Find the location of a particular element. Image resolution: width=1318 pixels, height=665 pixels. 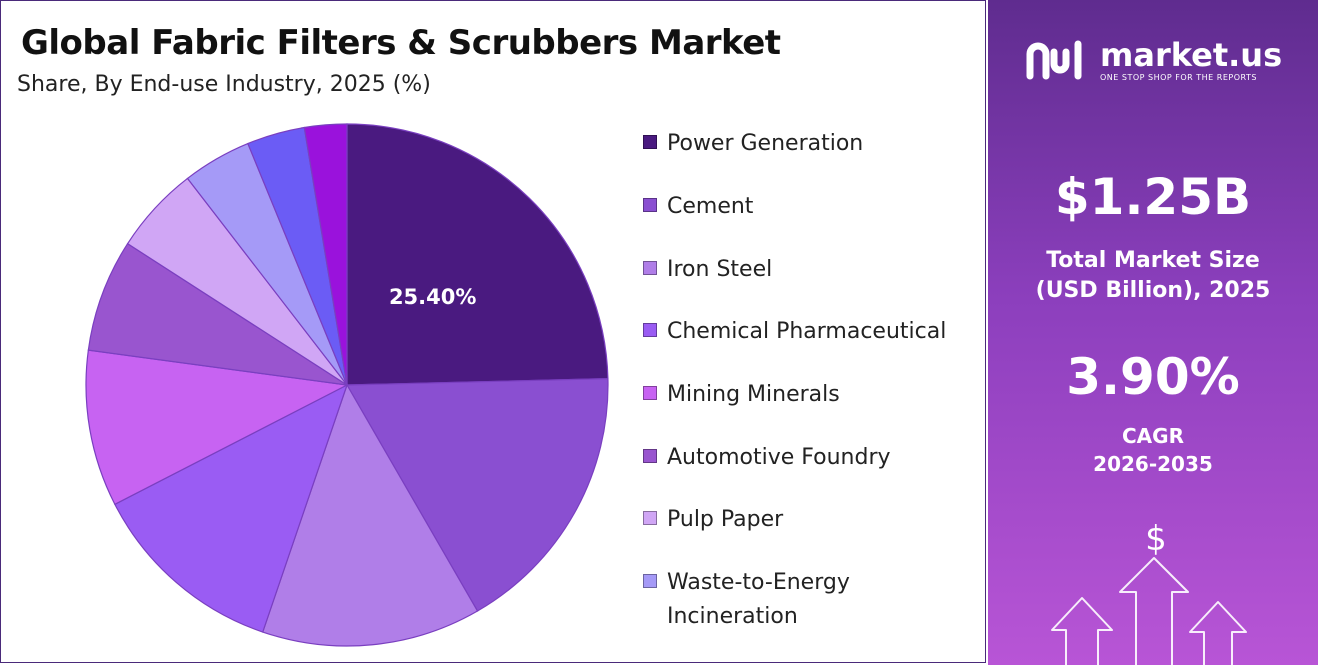

legend-item: Automotive Foundry is located at coordinates (767, 458).